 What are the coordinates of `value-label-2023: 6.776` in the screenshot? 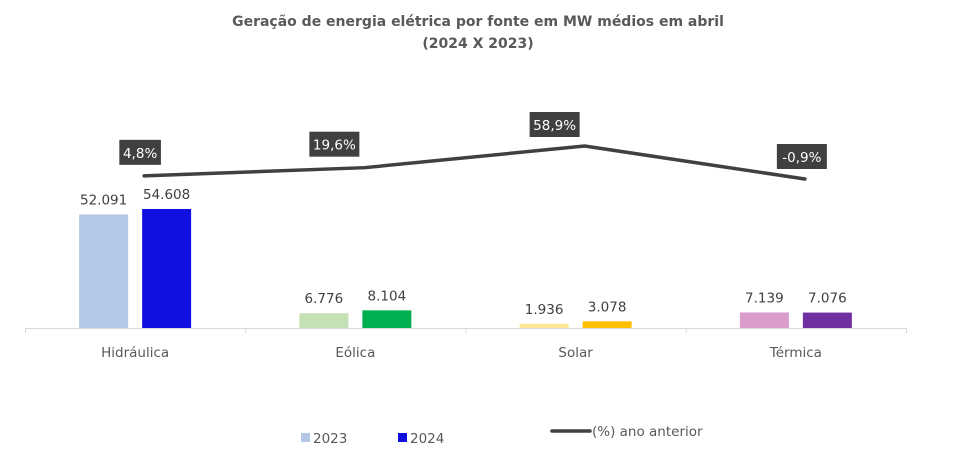 It's located at (324, 299).